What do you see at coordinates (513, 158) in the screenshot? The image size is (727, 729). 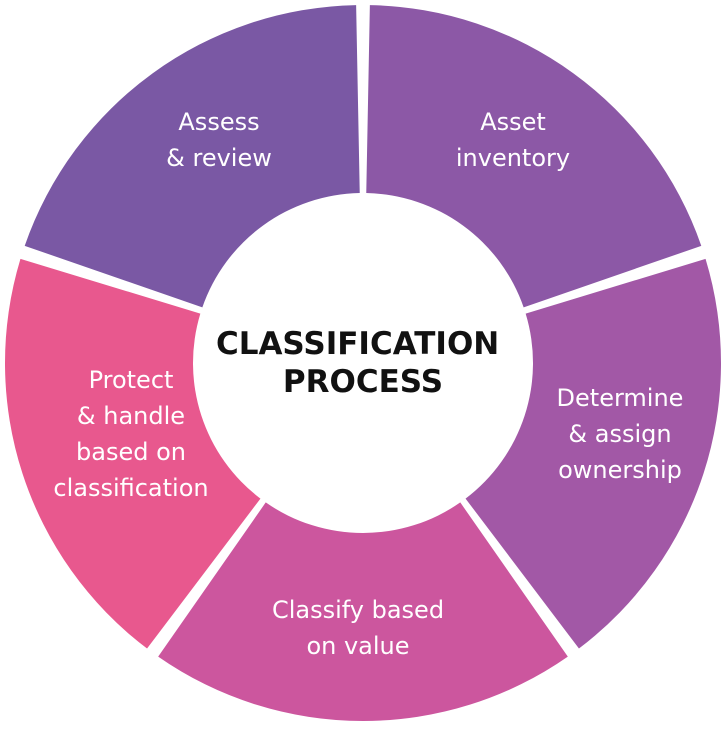 I see `label-asset-inventory-line-2: inventory` at bounding box center [513, 158].